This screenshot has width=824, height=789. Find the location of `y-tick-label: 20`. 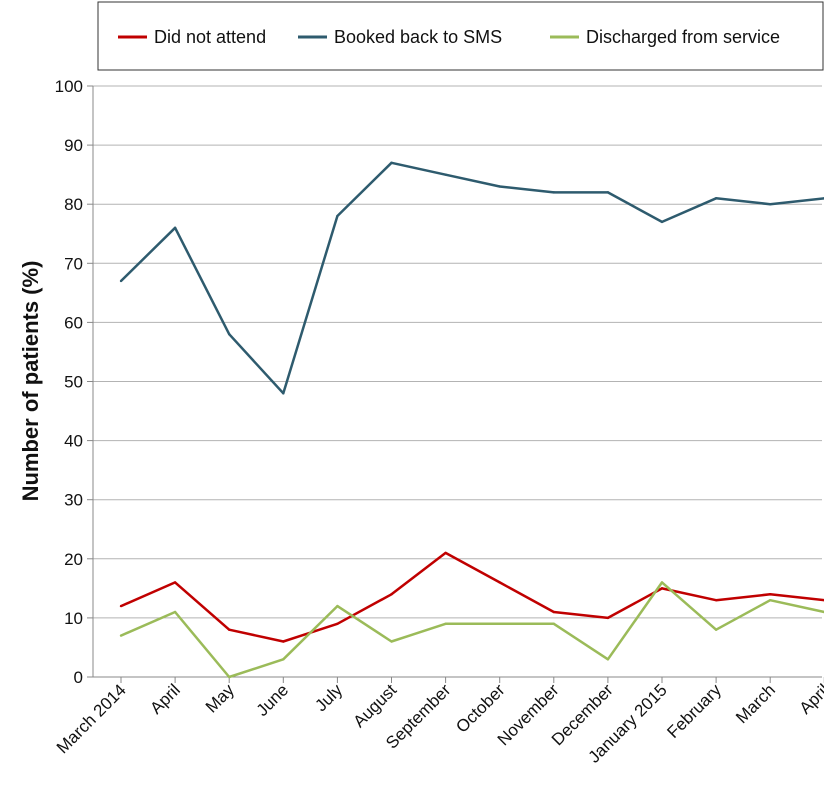

y-tick-label: 20 is located at coordinates (73, 559).